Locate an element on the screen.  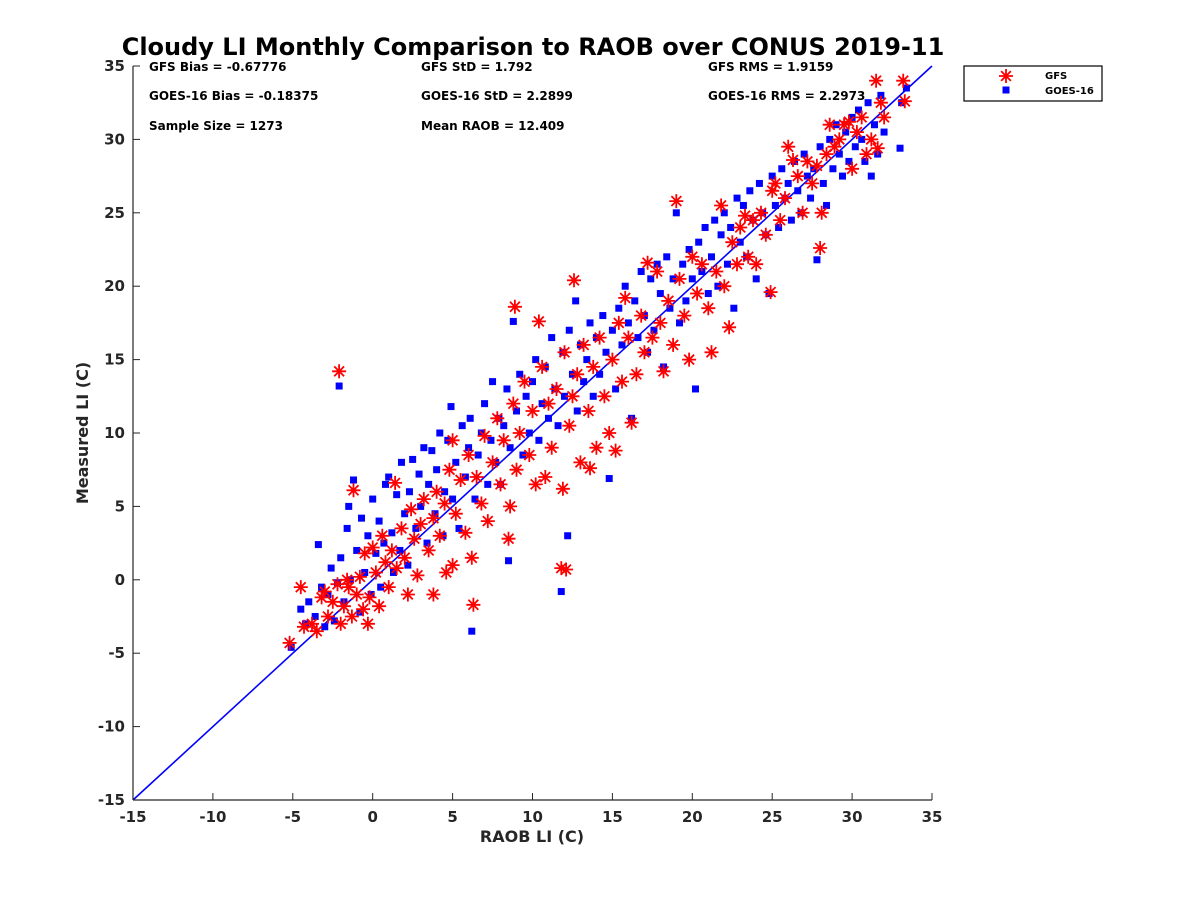
stat-goes16-std: GOES-16 StD = 2.2899 is located at coordinates (497, 96).